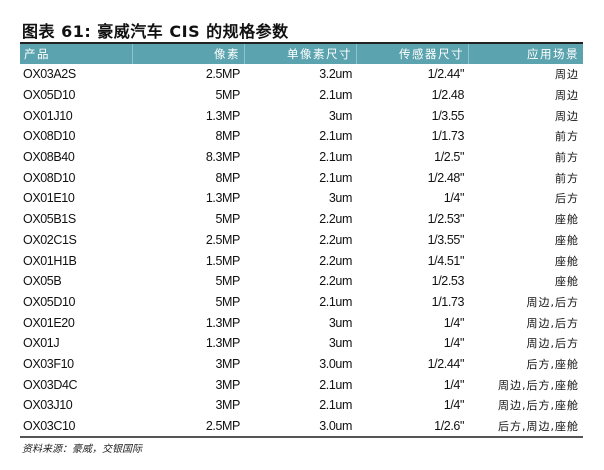  I want to click on table-row: OX05D10 5MP 2.1um 1/1.73 周边,后方, so click(301, 302).